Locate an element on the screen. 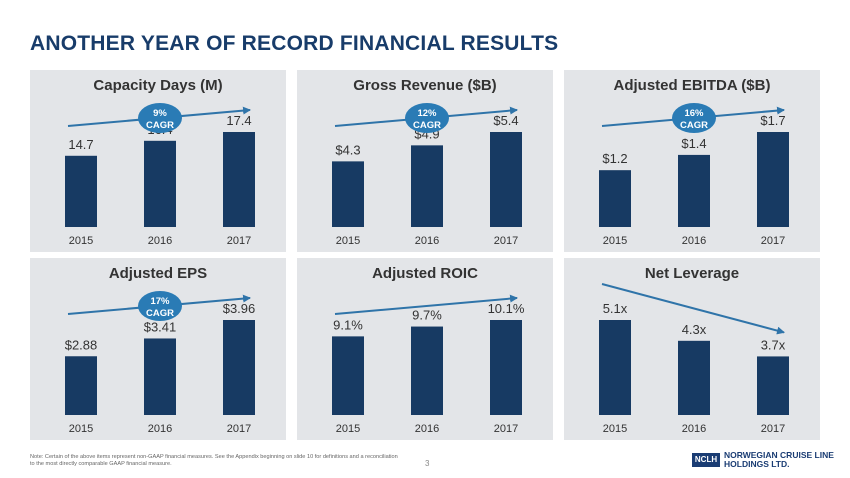  chart-title: Adjusted EBITDA ($B) is located at coordinates (692, 85).